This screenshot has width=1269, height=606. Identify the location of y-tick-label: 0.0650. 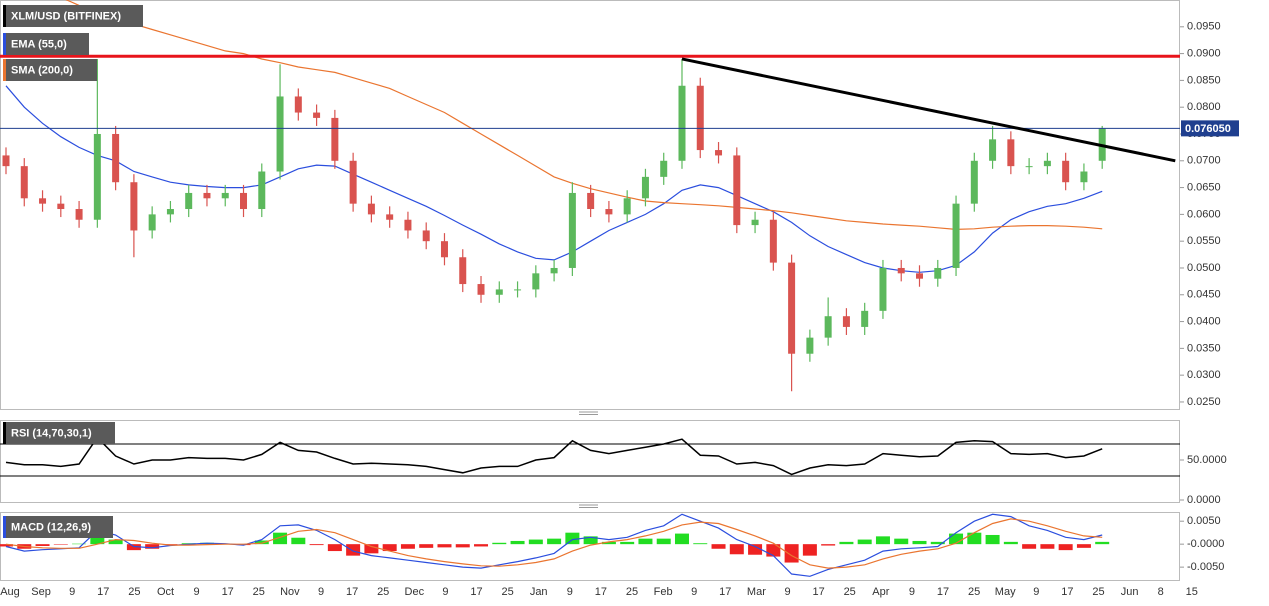
(1204, 187).